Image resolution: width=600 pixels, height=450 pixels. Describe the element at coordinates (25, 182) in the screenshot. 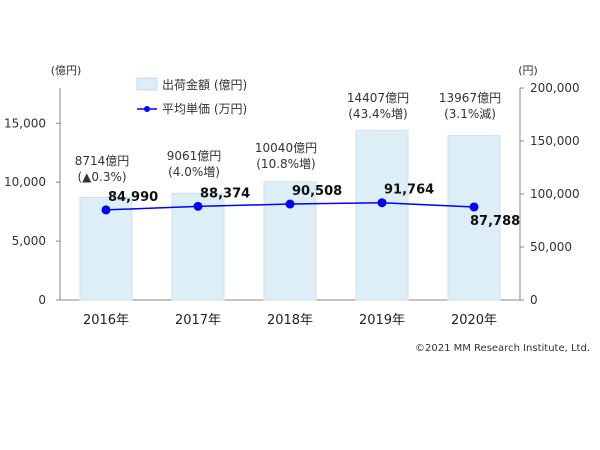

I see `left-tick-label: 10,000` at that location.